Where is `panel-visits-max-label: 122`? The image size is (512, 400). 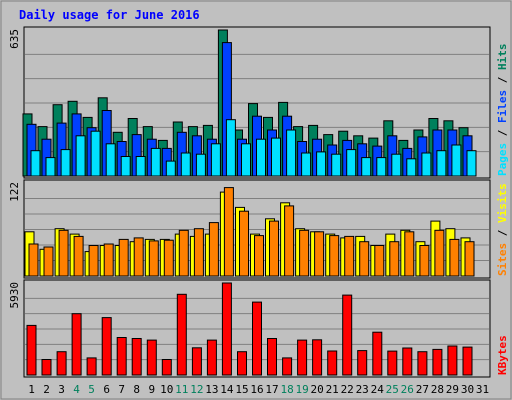
panel-visits-max-label: 122 is located at coordinates (14, 192).